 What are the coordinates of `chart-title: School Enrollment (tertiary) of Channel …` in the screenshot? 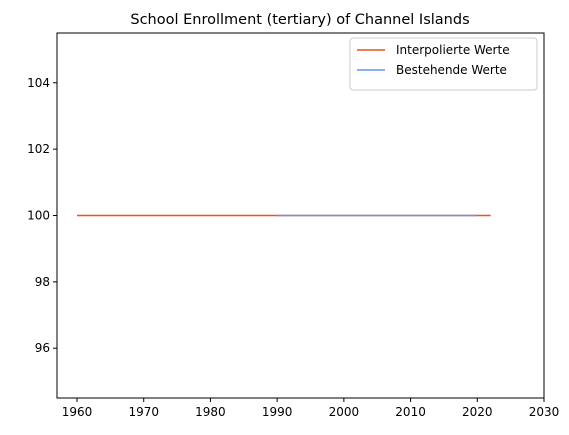 It's located at (299, 20).